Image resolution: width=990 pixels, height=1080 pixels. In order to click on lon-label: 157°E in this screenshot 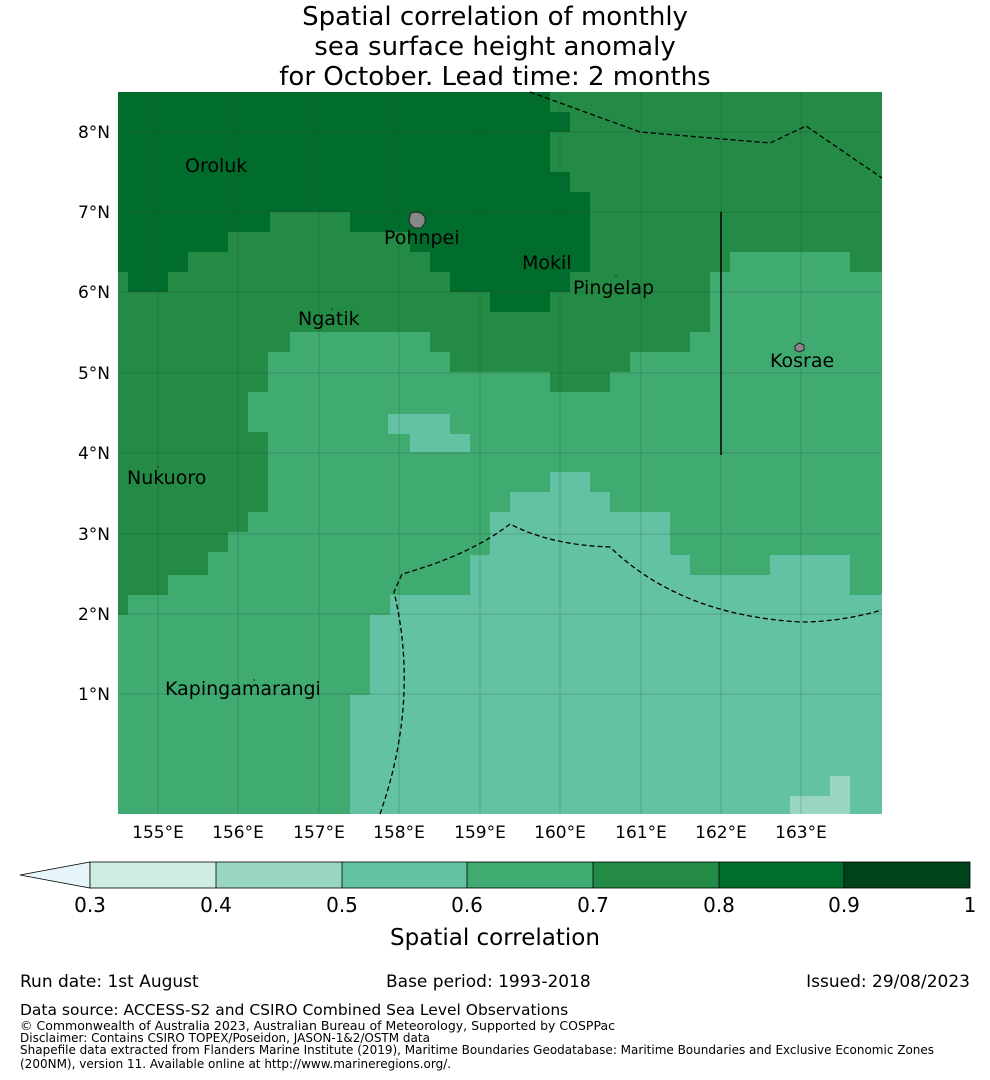, I will do `click(319, 833)`.